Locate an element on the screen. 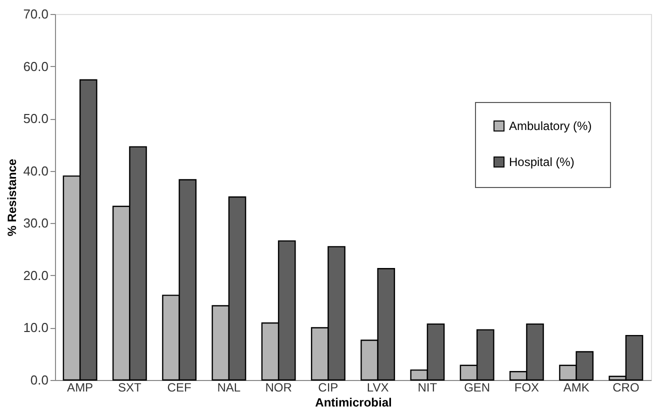  legend-label: Hospital (%) is located at coordinates (541, 162).